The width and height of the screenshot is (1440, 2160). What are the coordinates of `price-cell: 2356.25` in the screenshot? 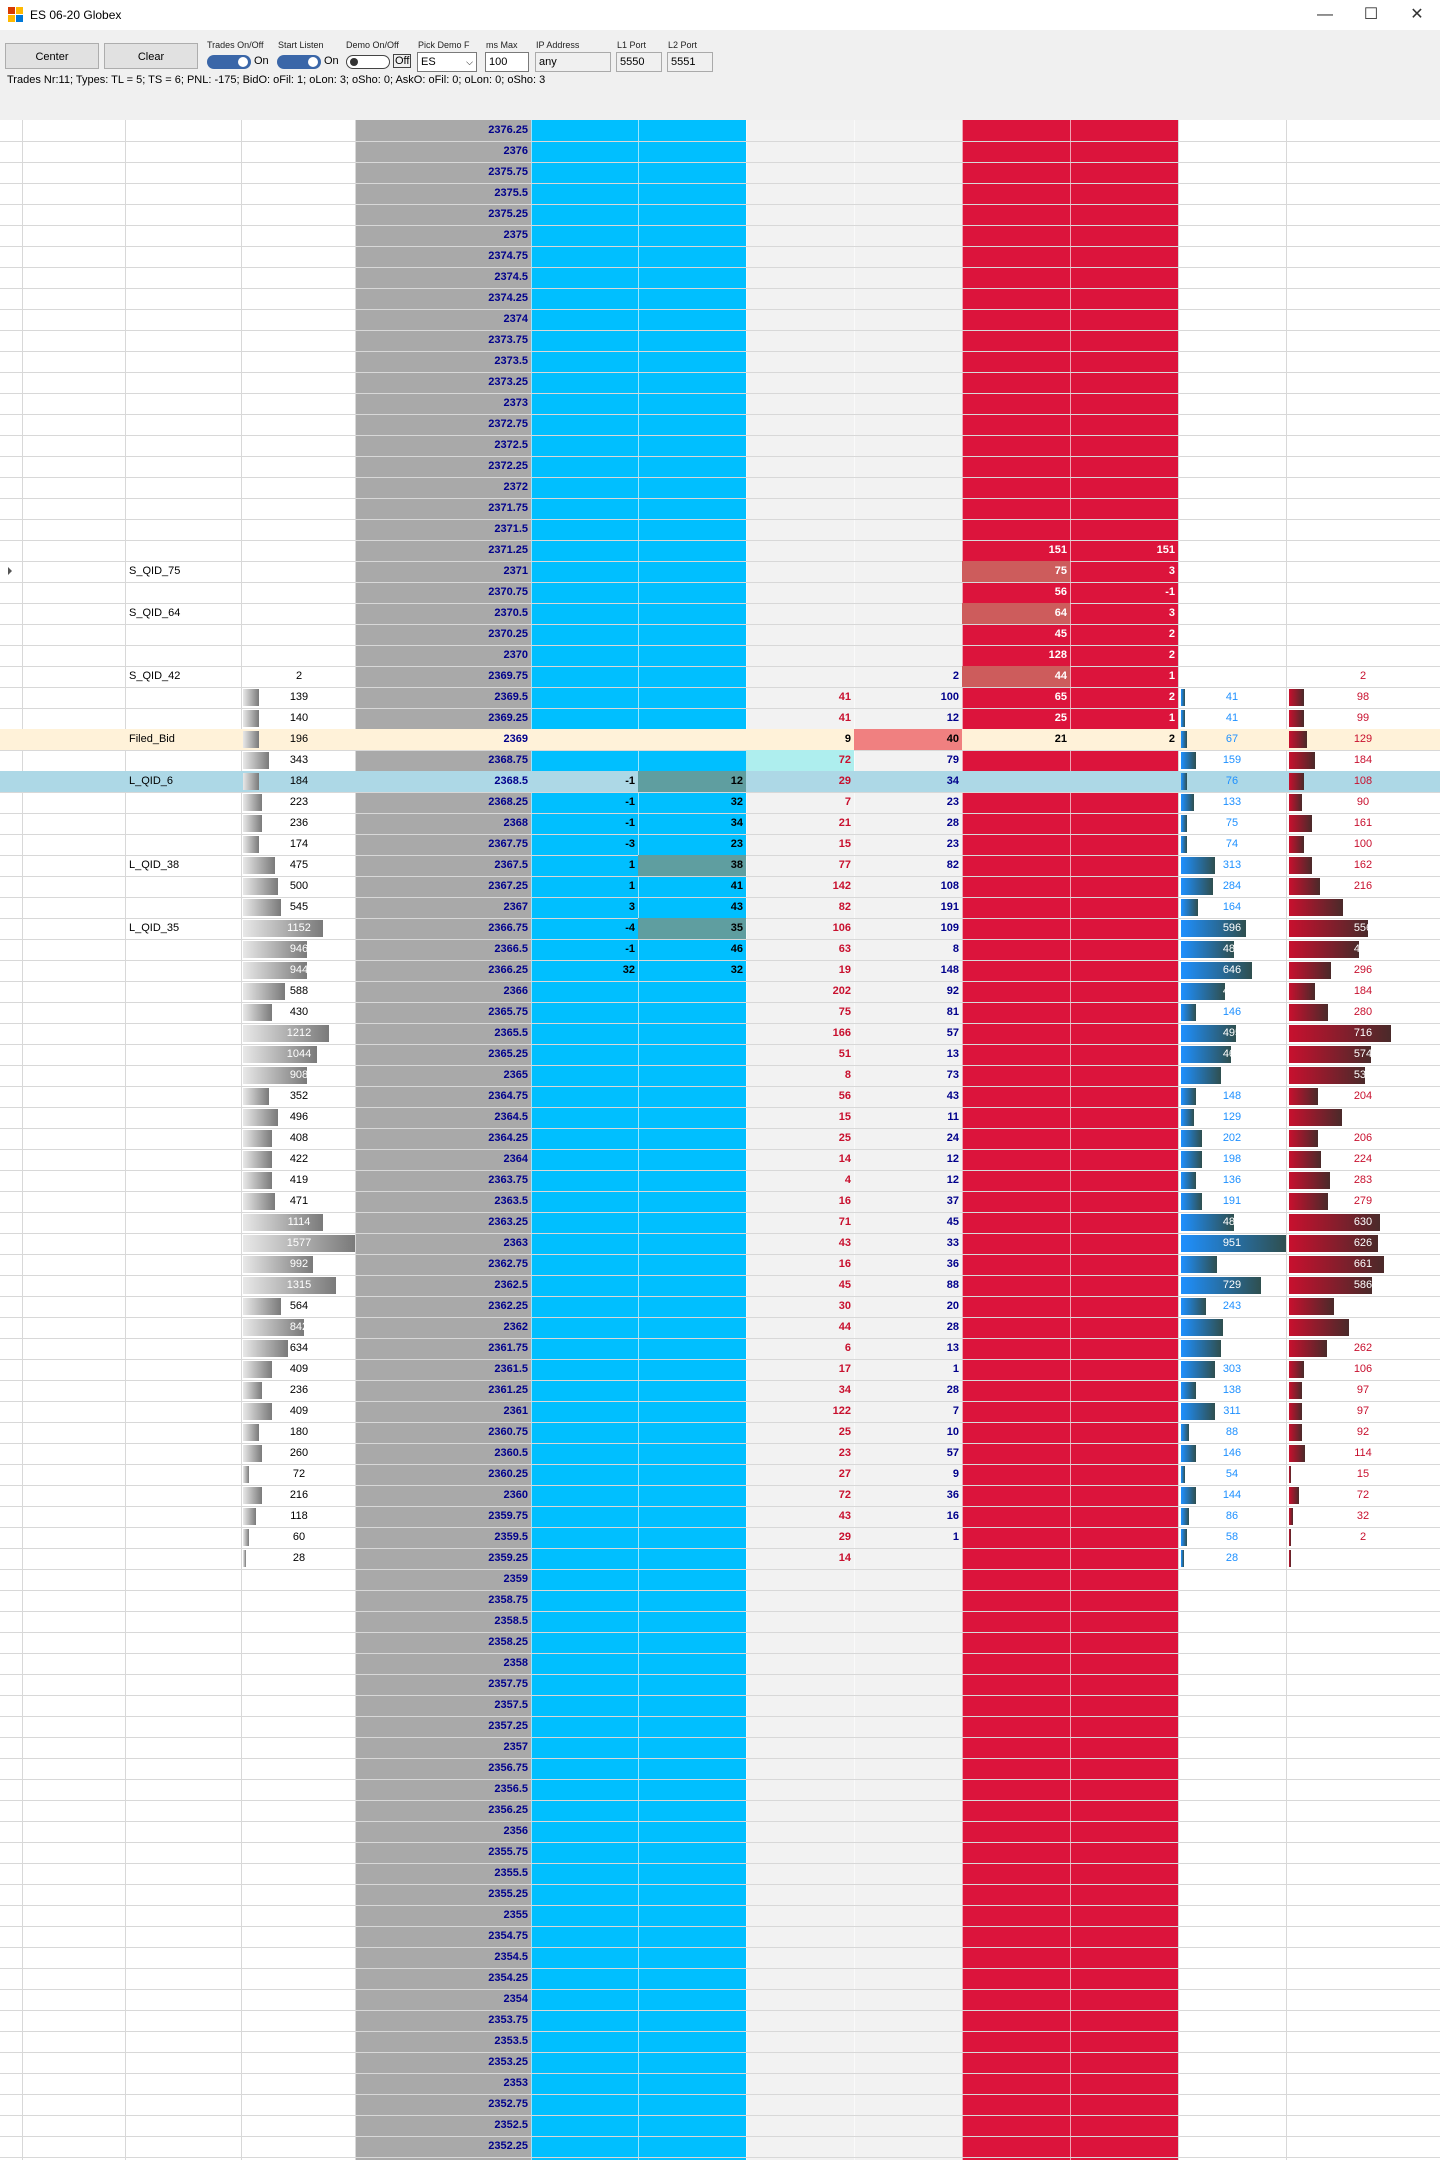 It's located at (508, 1810).